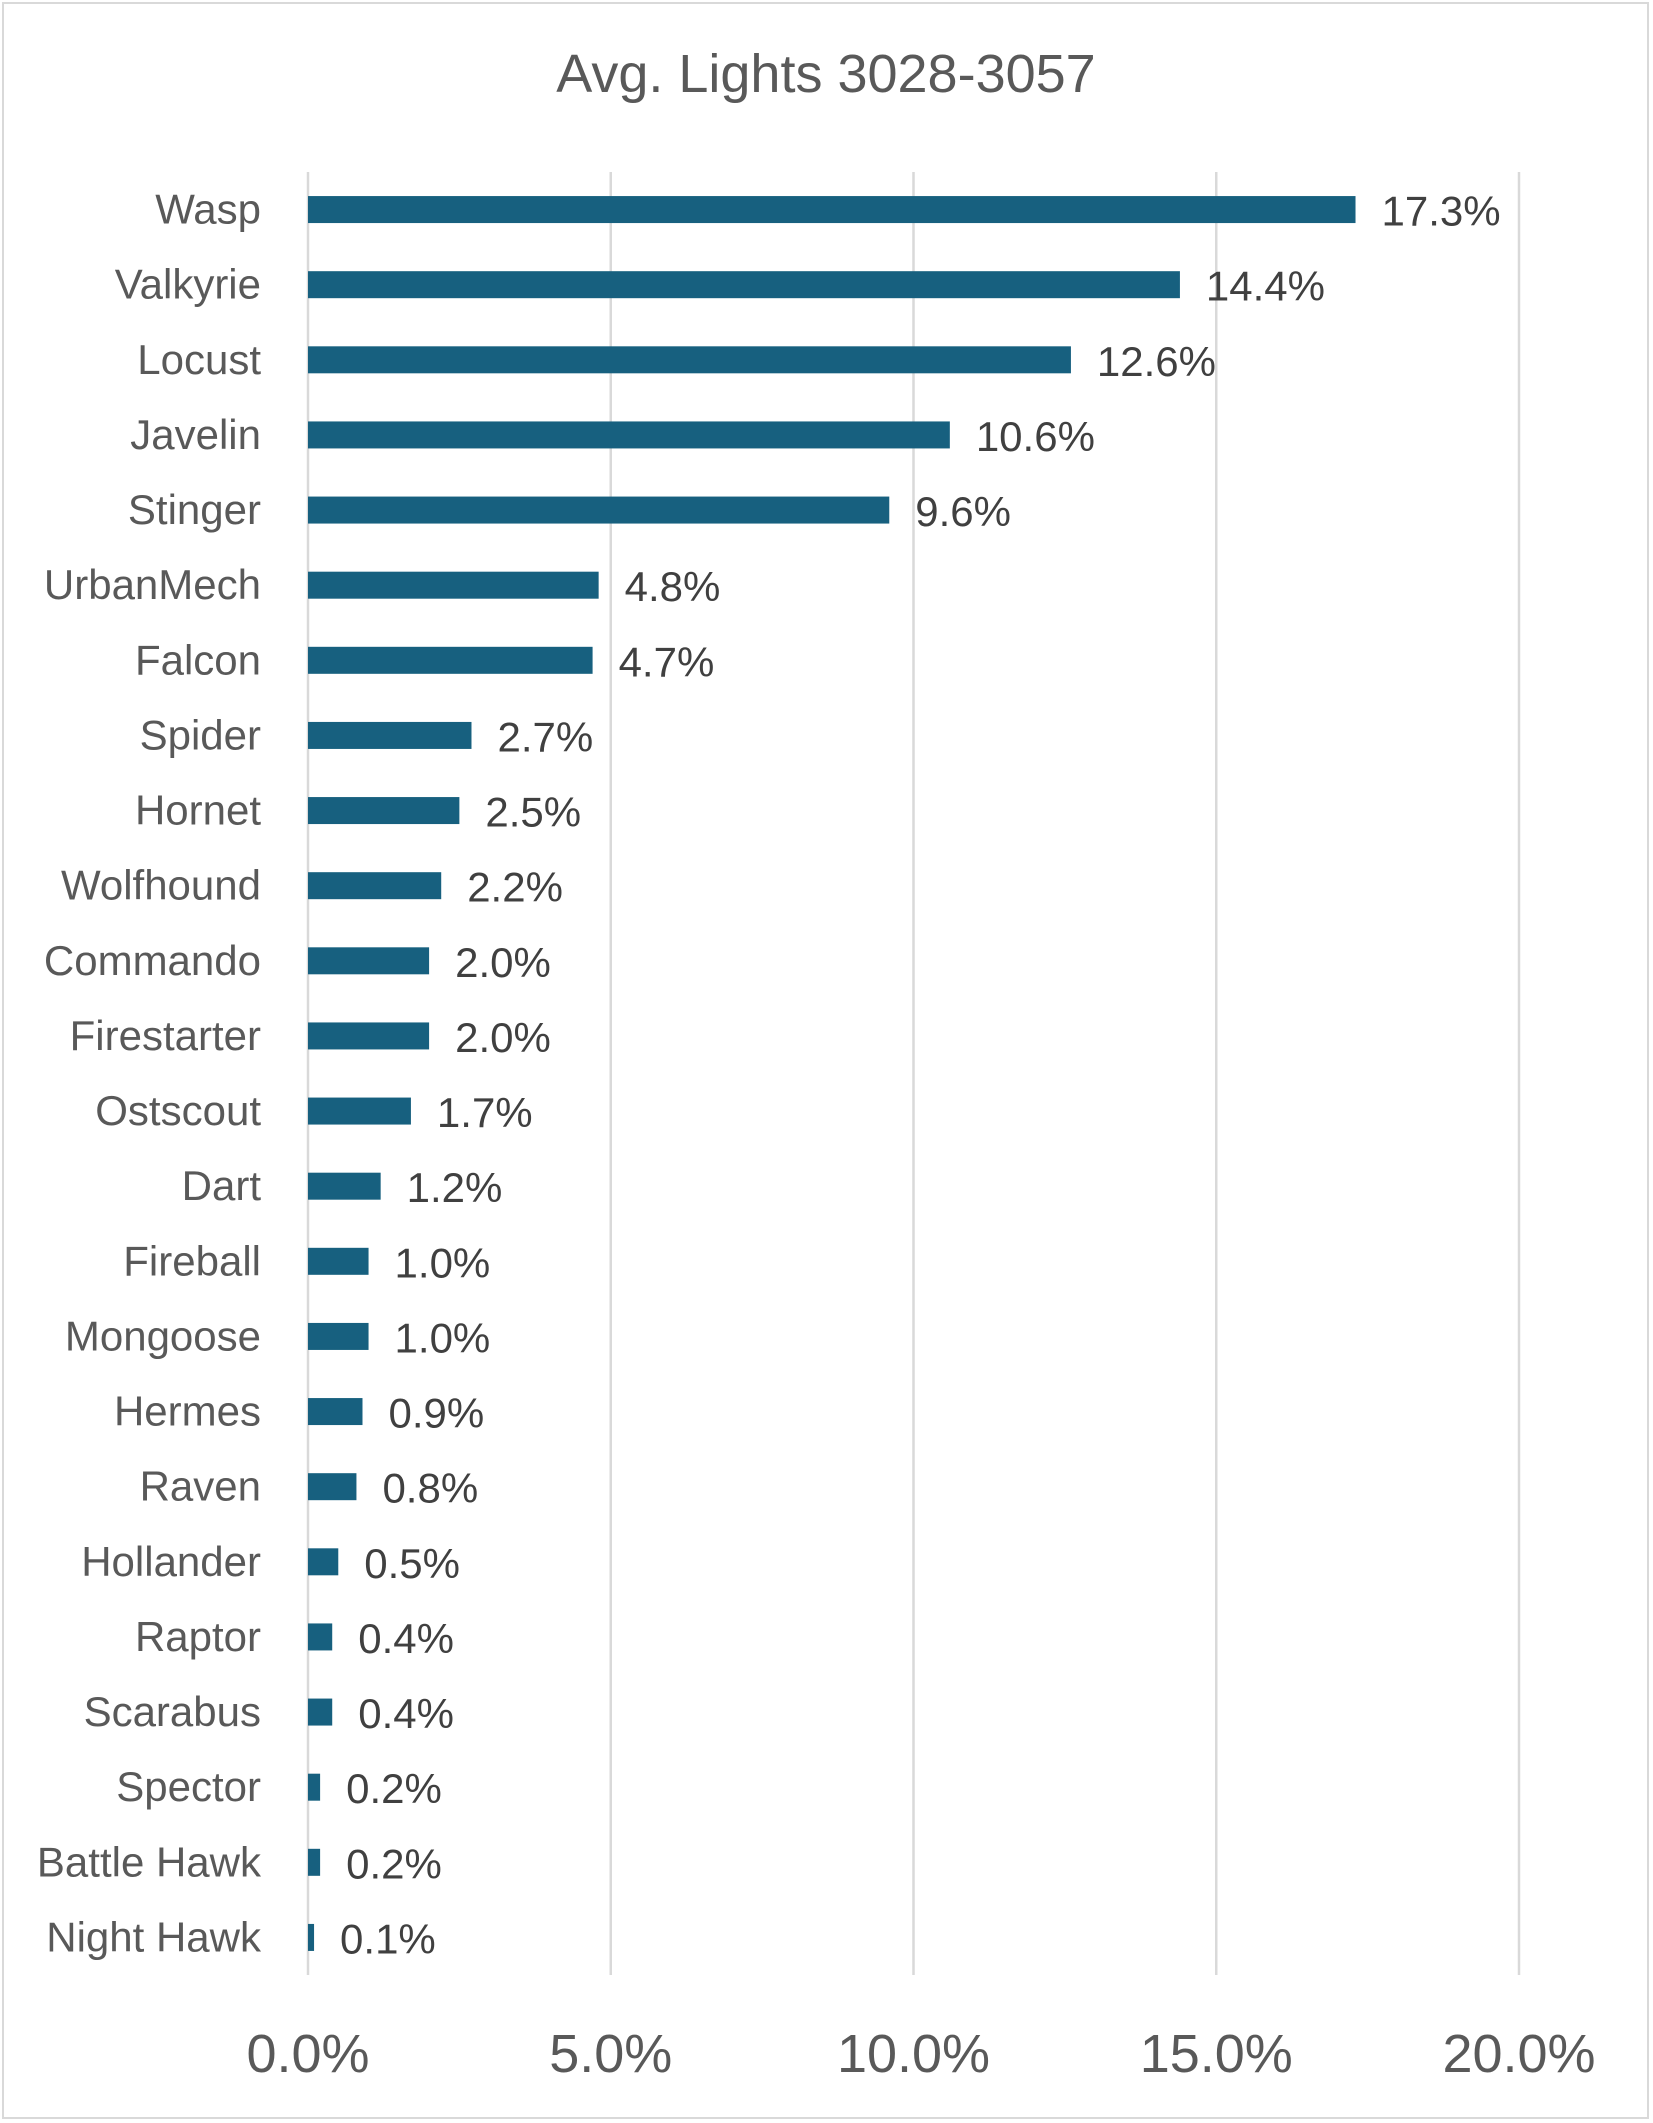  What do you see at coordinates (188, 1786) in the screenshot?
I see `category-label-21: Spector` at bounding box center [188, 1786].